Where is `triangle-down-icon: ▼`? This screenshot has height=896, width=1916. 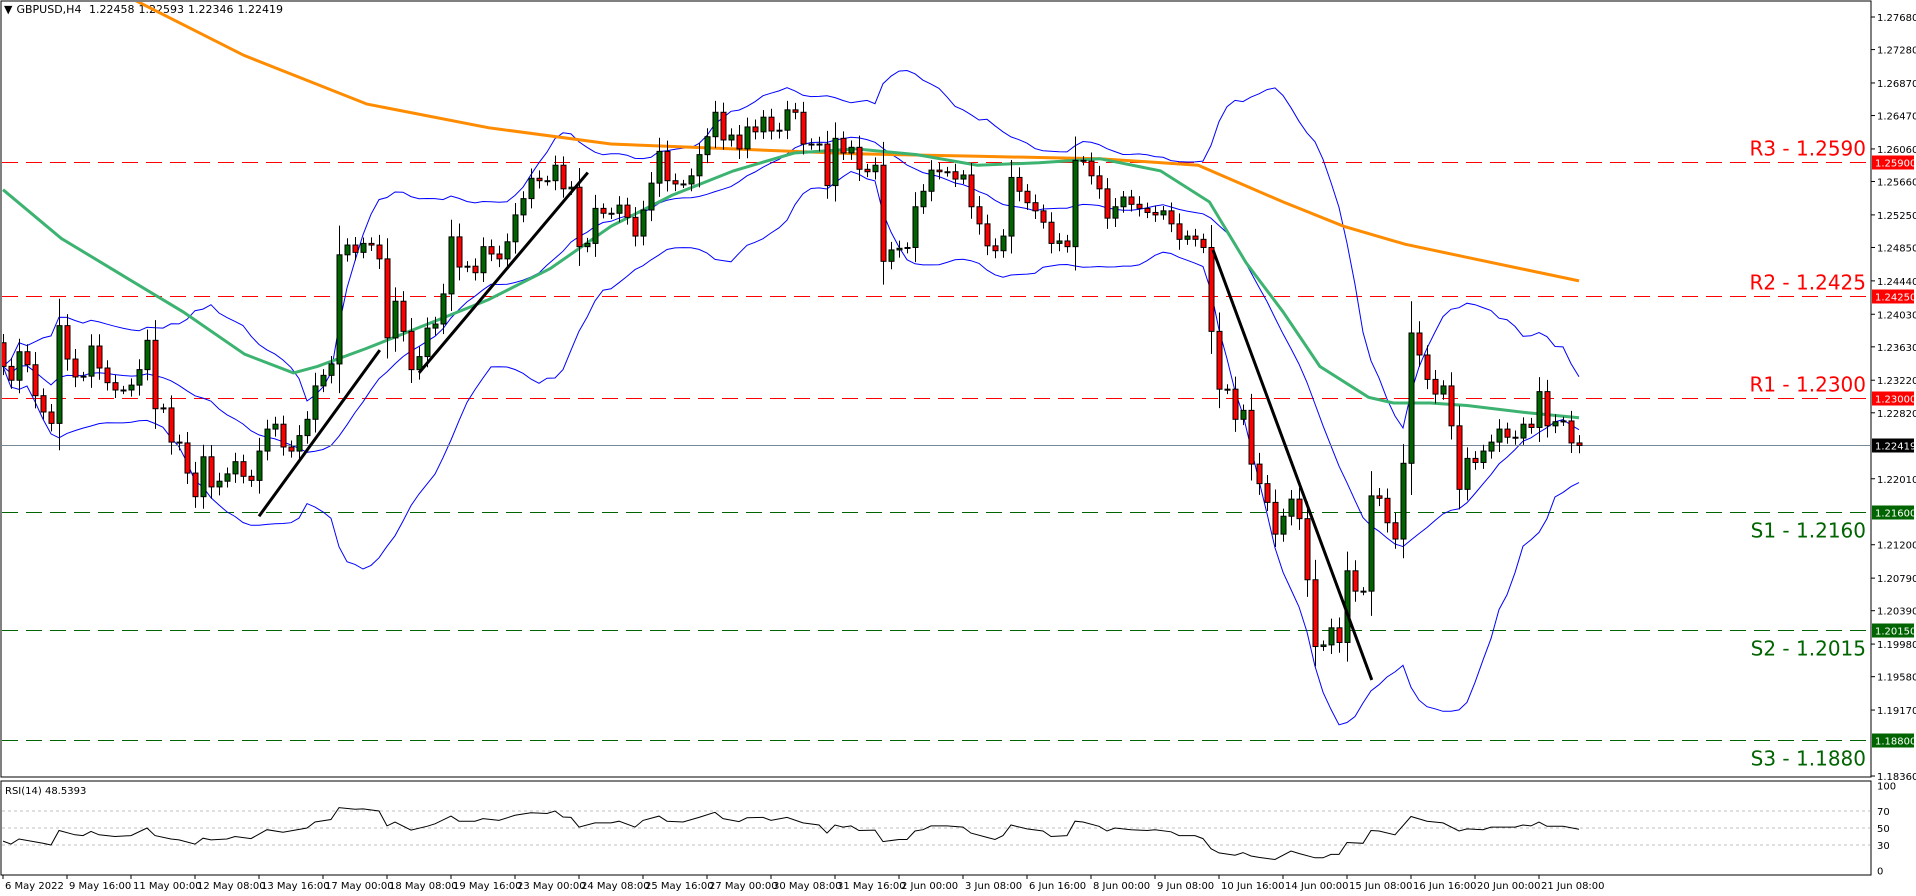
triangle-down-icon: ▼ is located at coordinates (8, 9).